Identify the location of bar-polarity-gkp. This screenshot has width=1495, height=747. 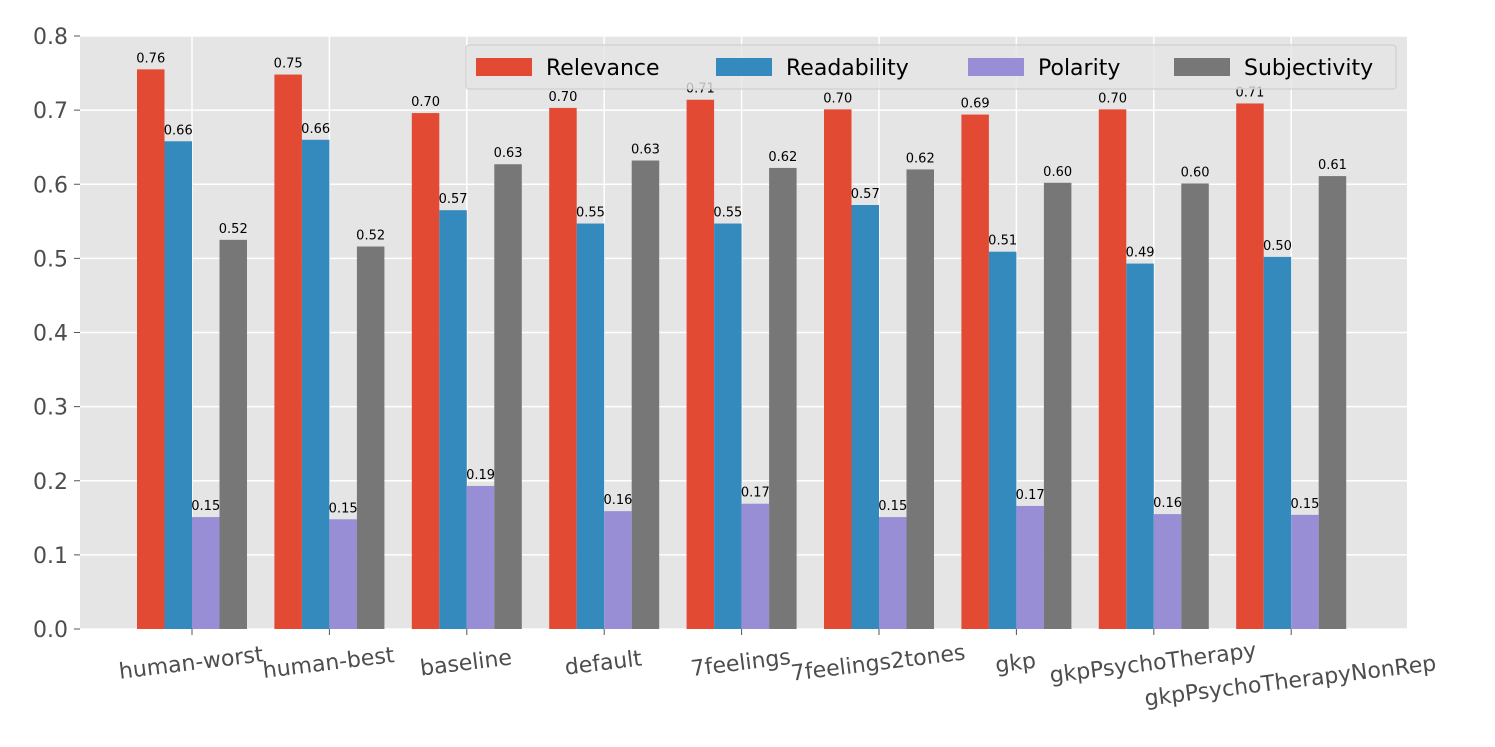
(1030, 567).